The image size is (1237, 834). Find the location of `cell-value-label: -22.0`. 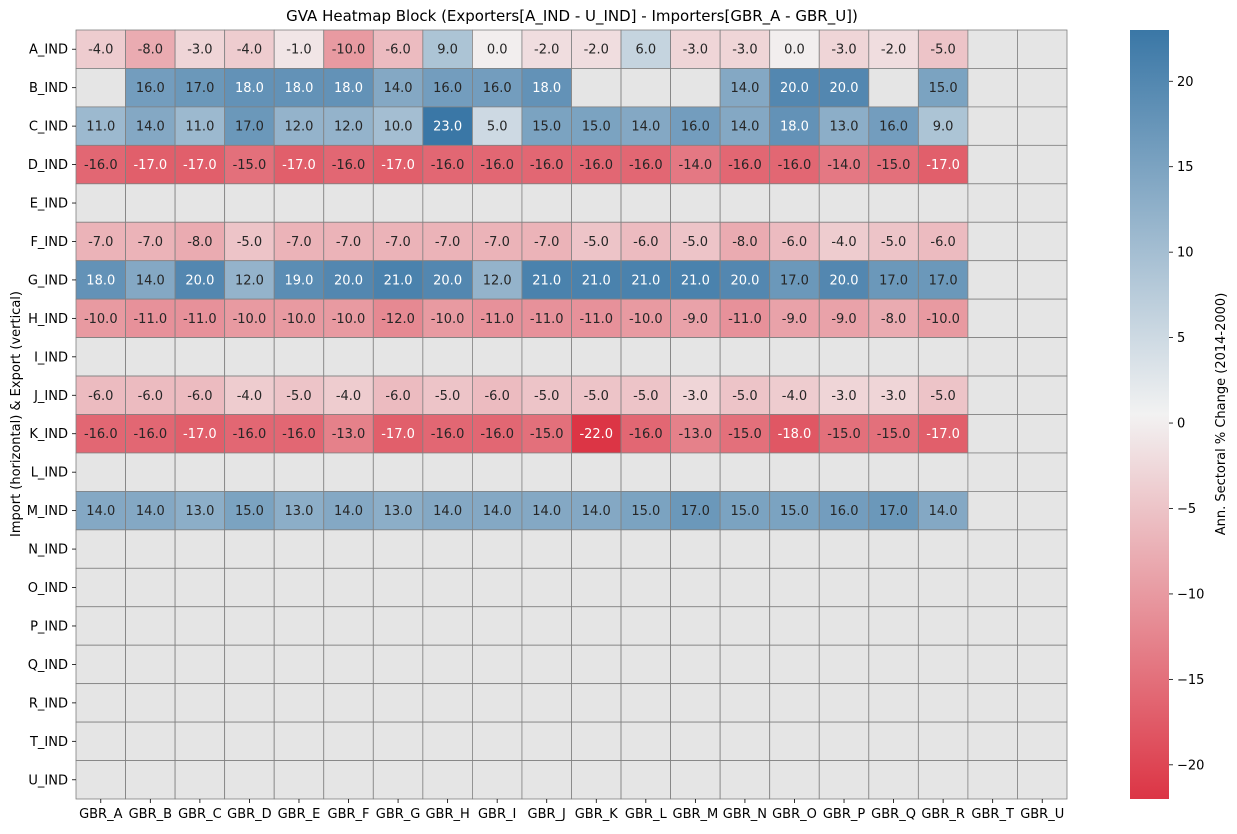

cell-value-label: -22.0 is located at coordinates (596, 434).